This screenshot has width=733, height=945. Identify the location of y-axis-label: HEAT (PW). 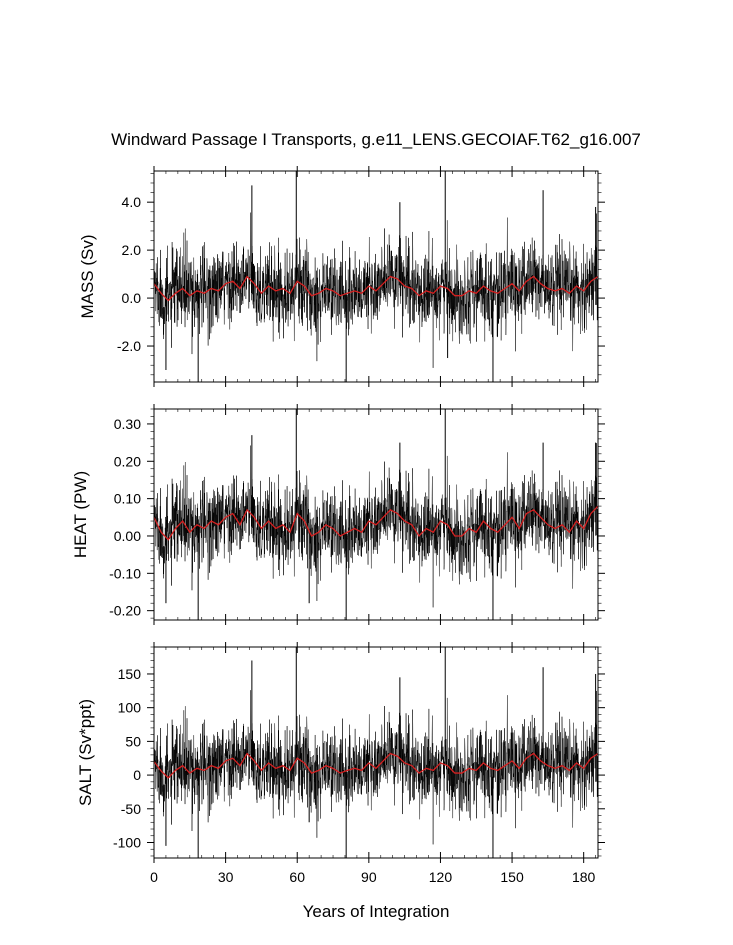
(80, 514).